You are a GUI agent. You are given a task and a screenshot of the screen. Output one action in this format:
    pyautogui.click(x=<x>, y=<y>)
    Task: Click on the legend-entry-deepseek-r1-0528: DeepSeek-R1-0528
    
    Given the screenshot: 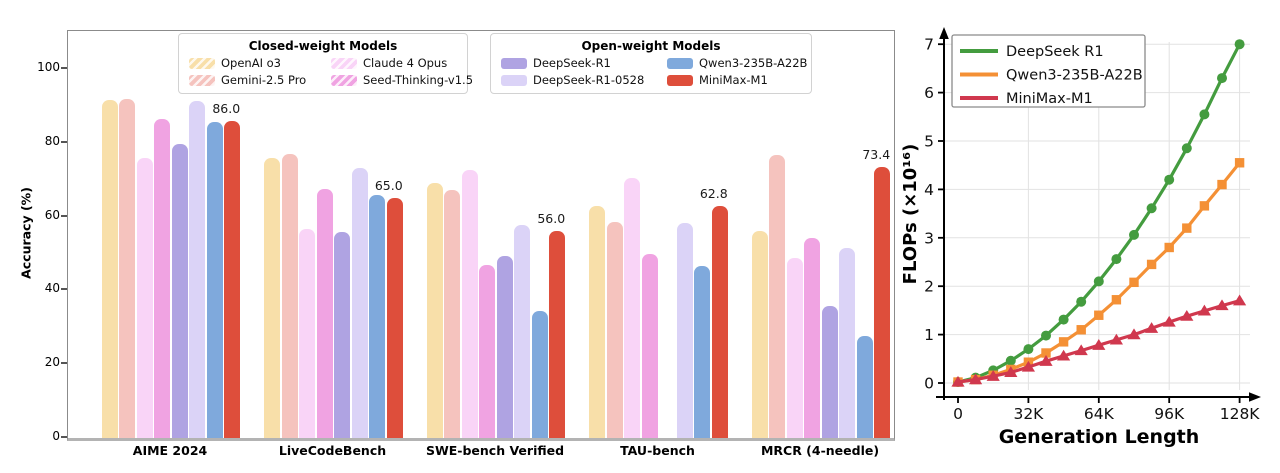 What is the action you would take?
    pyautogui.click(x=576, y=80)
    